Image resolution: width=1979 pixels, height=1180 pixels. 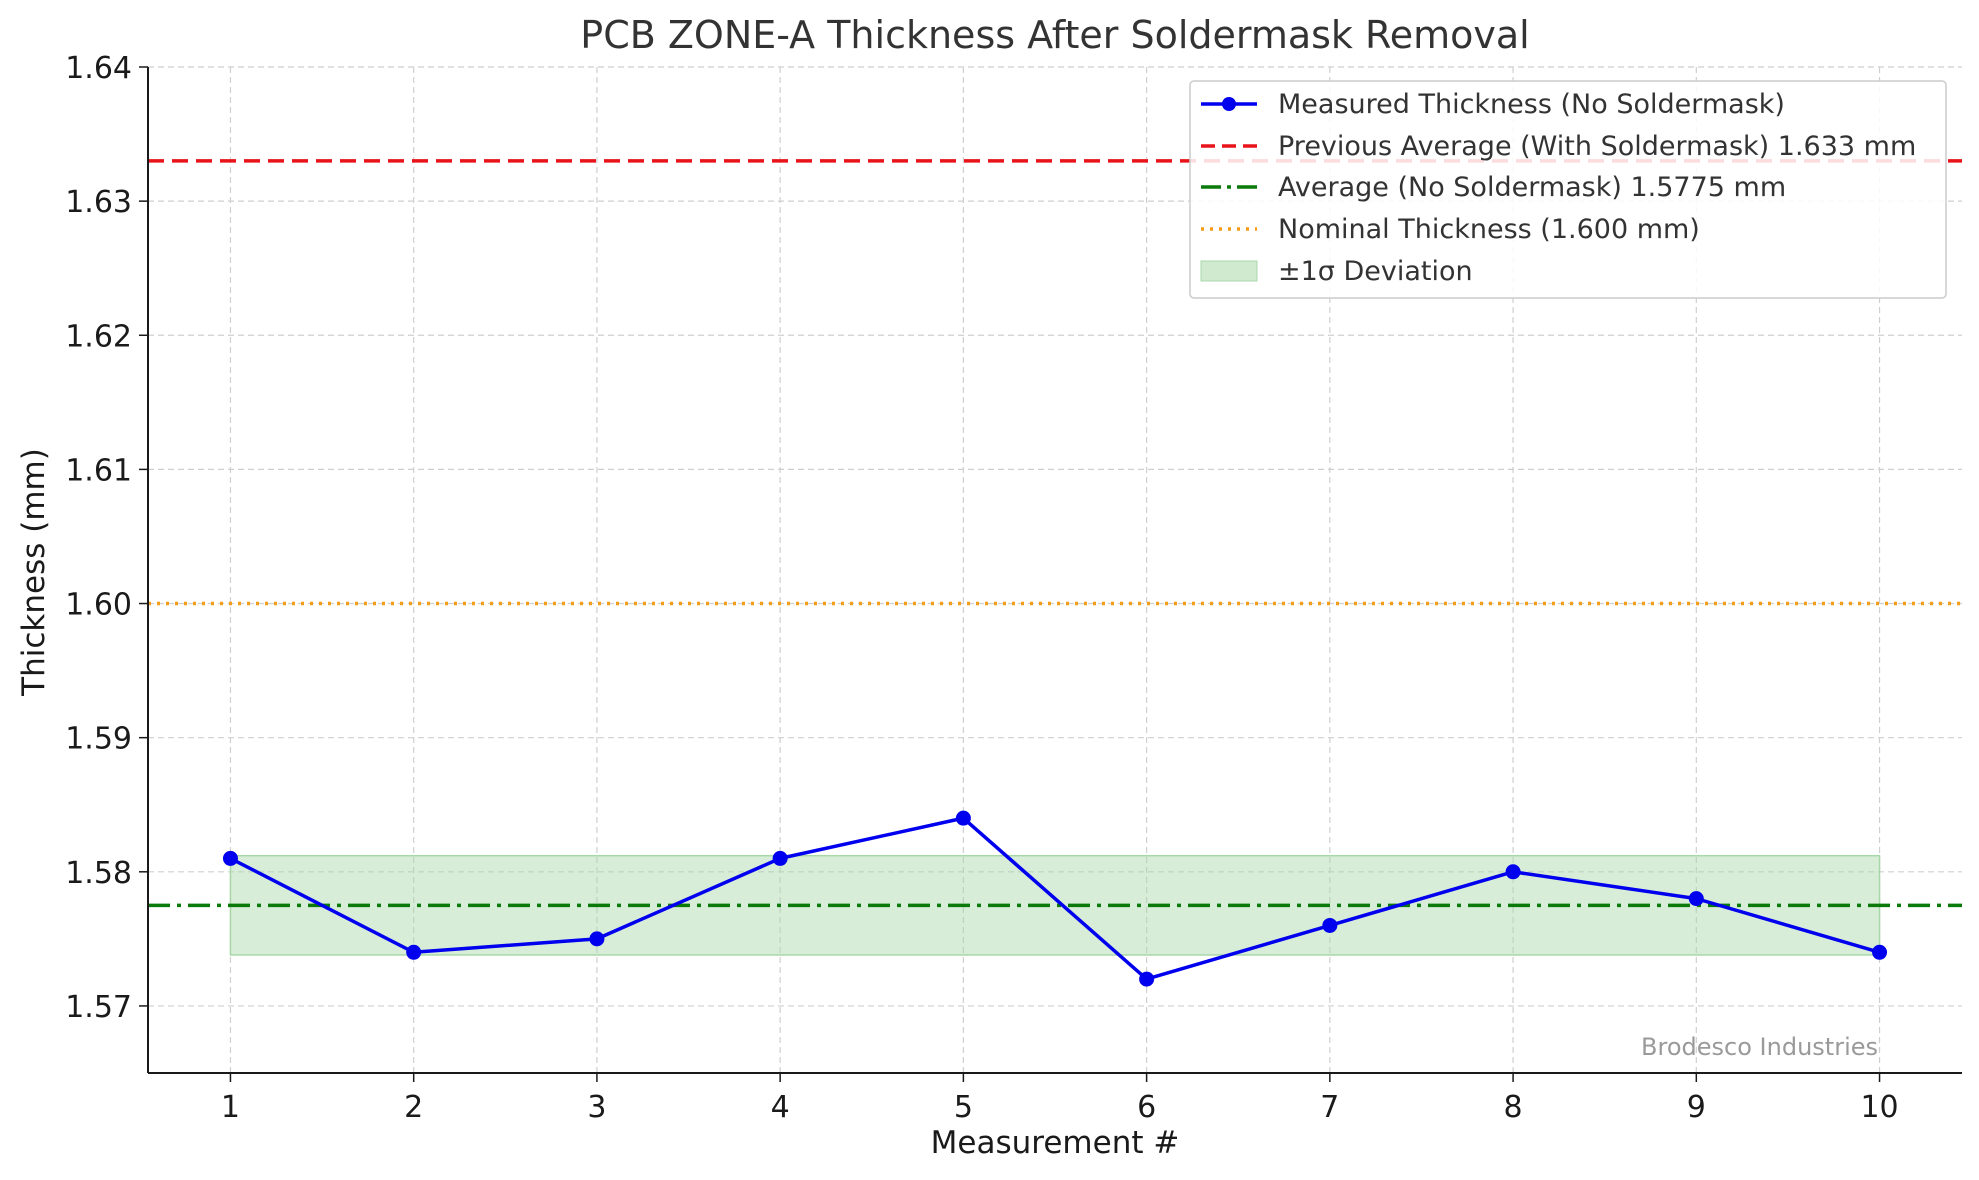 I want to click on legend-label-deviation: ±1σ Deviation, so click(x=1375, y=271).